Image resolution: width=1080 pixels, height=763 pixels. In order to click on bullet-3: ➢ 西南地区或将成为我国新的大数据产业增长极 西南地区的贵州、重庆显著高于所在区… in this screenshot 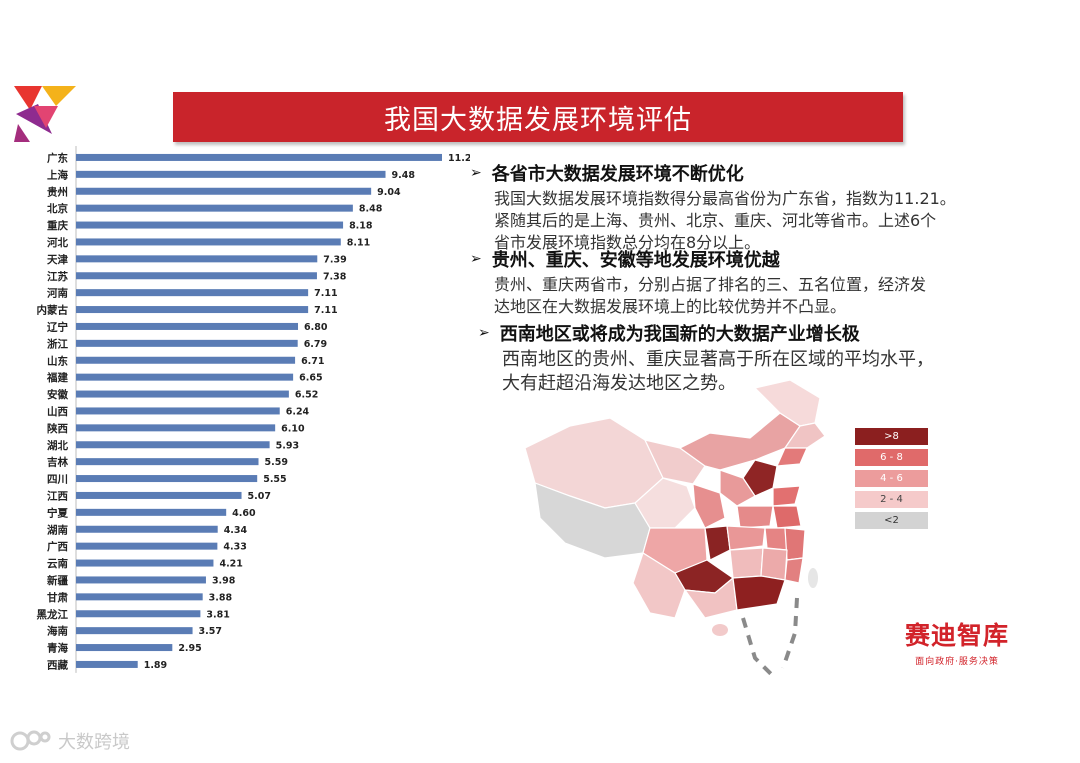, I will do `click(706, 358)`.